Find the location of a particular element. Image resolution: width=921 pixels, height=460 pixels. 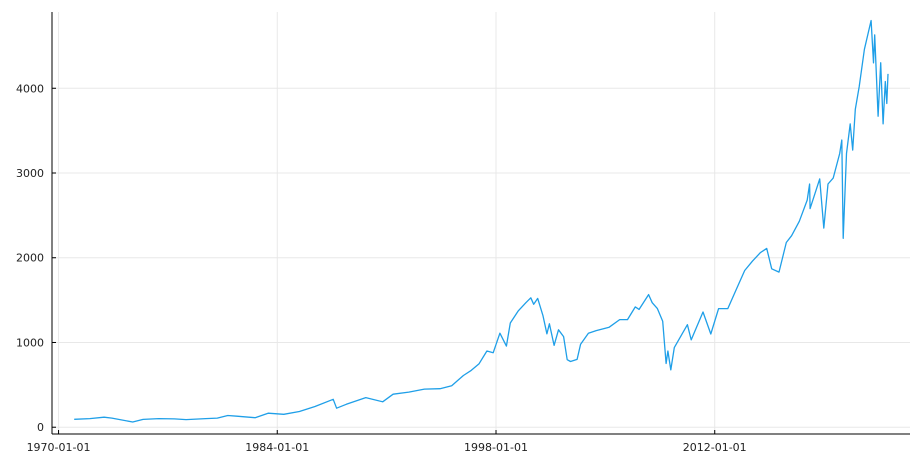

x-tick-label: 1998-01-01 is located at coordinates (496, 447).